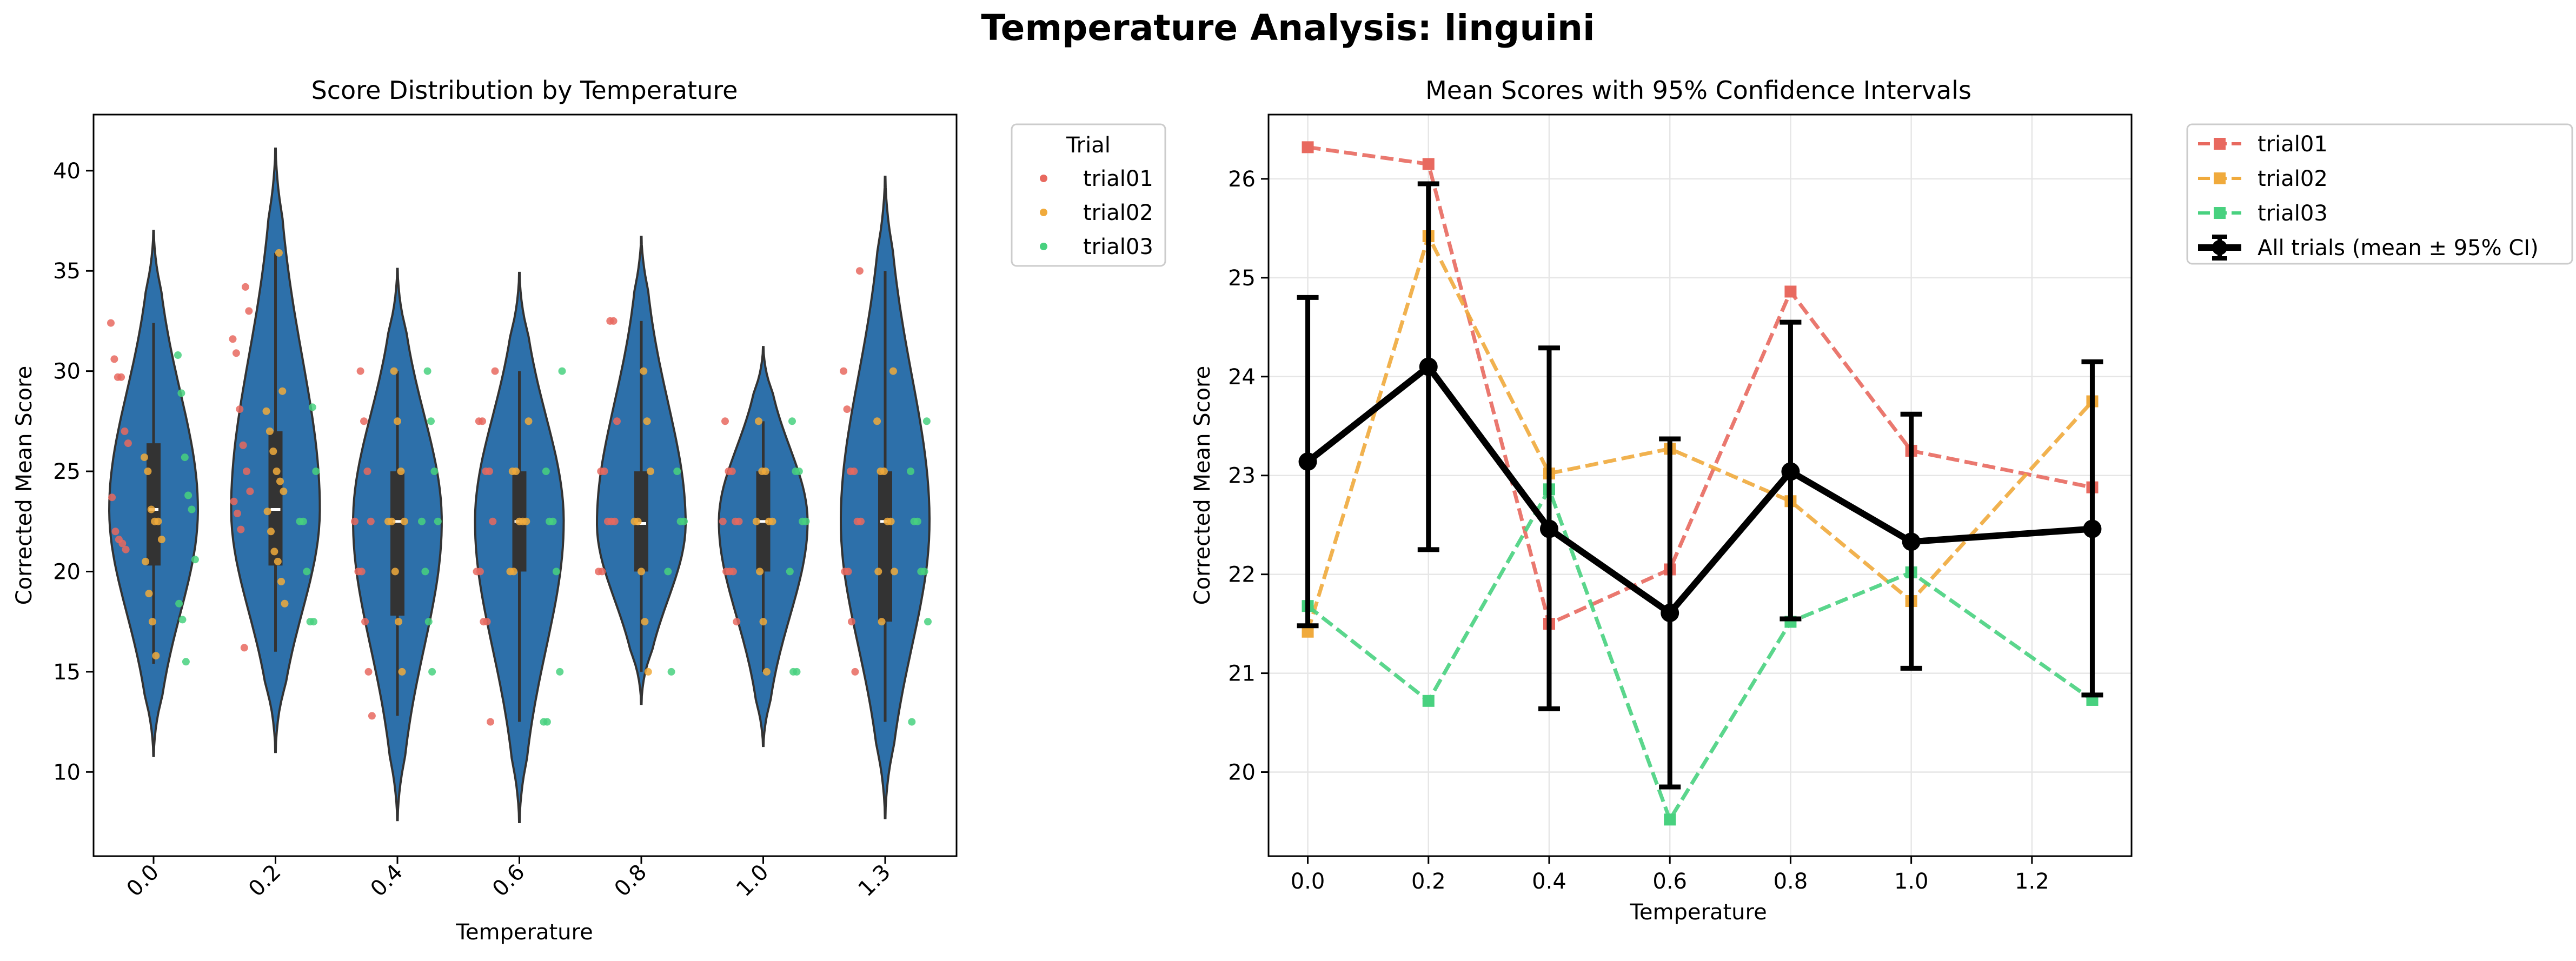 Image resolution: width=2576 pixels, height=961 pixels. I want to click on violin-x-axis-label: Temperature, so click(524, 933).